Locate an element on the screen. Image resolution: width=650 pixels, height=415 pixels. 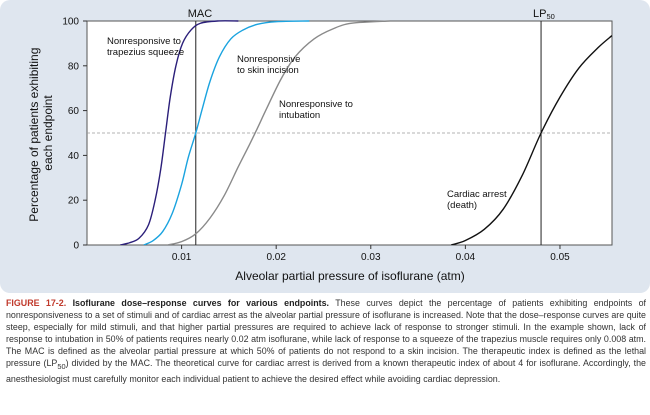
y-tick-label: 0 is located at coordinates (76, 246).